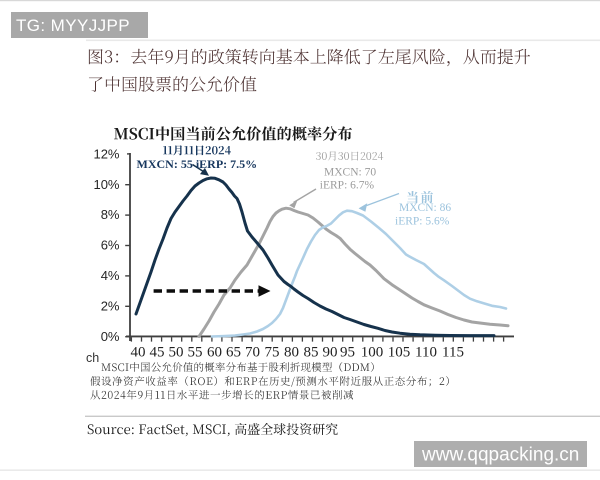 The height and width of the screenshot is (480, 600). Describe the element at coordinates (92, 358) in the screenshot. I see `svg-text: ch` at that location.